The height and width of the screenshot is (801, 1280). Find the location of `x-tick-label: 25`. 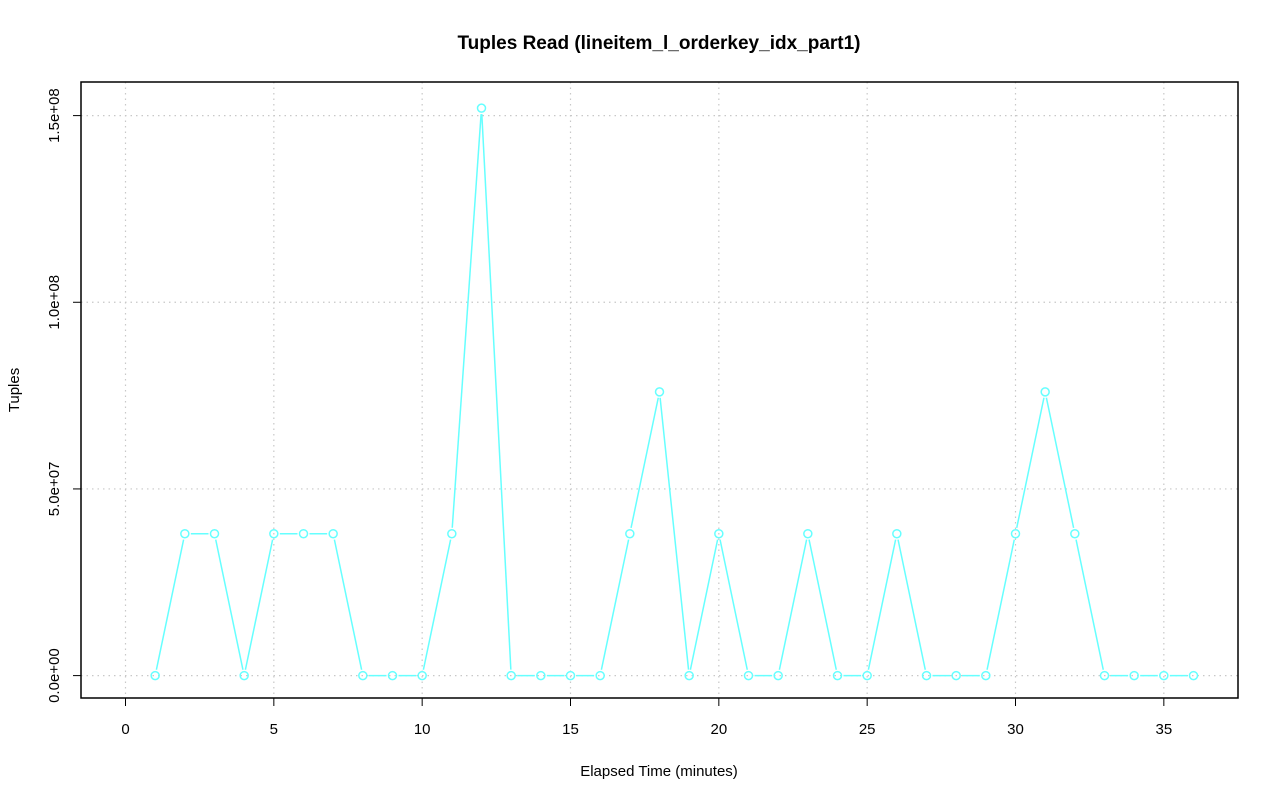

x-tick-label: 25 is located at coordinates (867, 729).